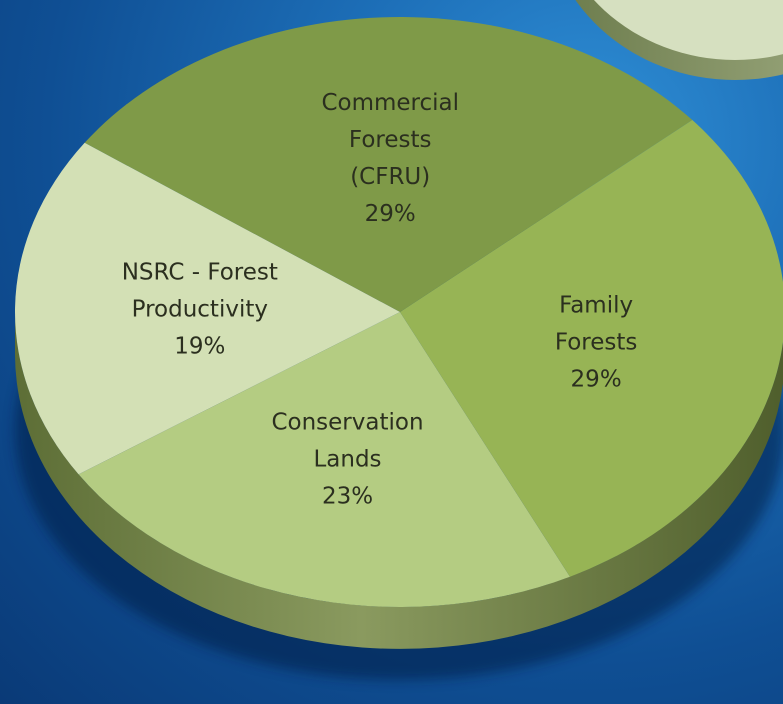 The width and height of the screenshot is (783, 704). What do you see at coordinates (199, 346) in the screenshot?
I see `slice-label-3-line-2: 19%` at bounding box center [199, 346].